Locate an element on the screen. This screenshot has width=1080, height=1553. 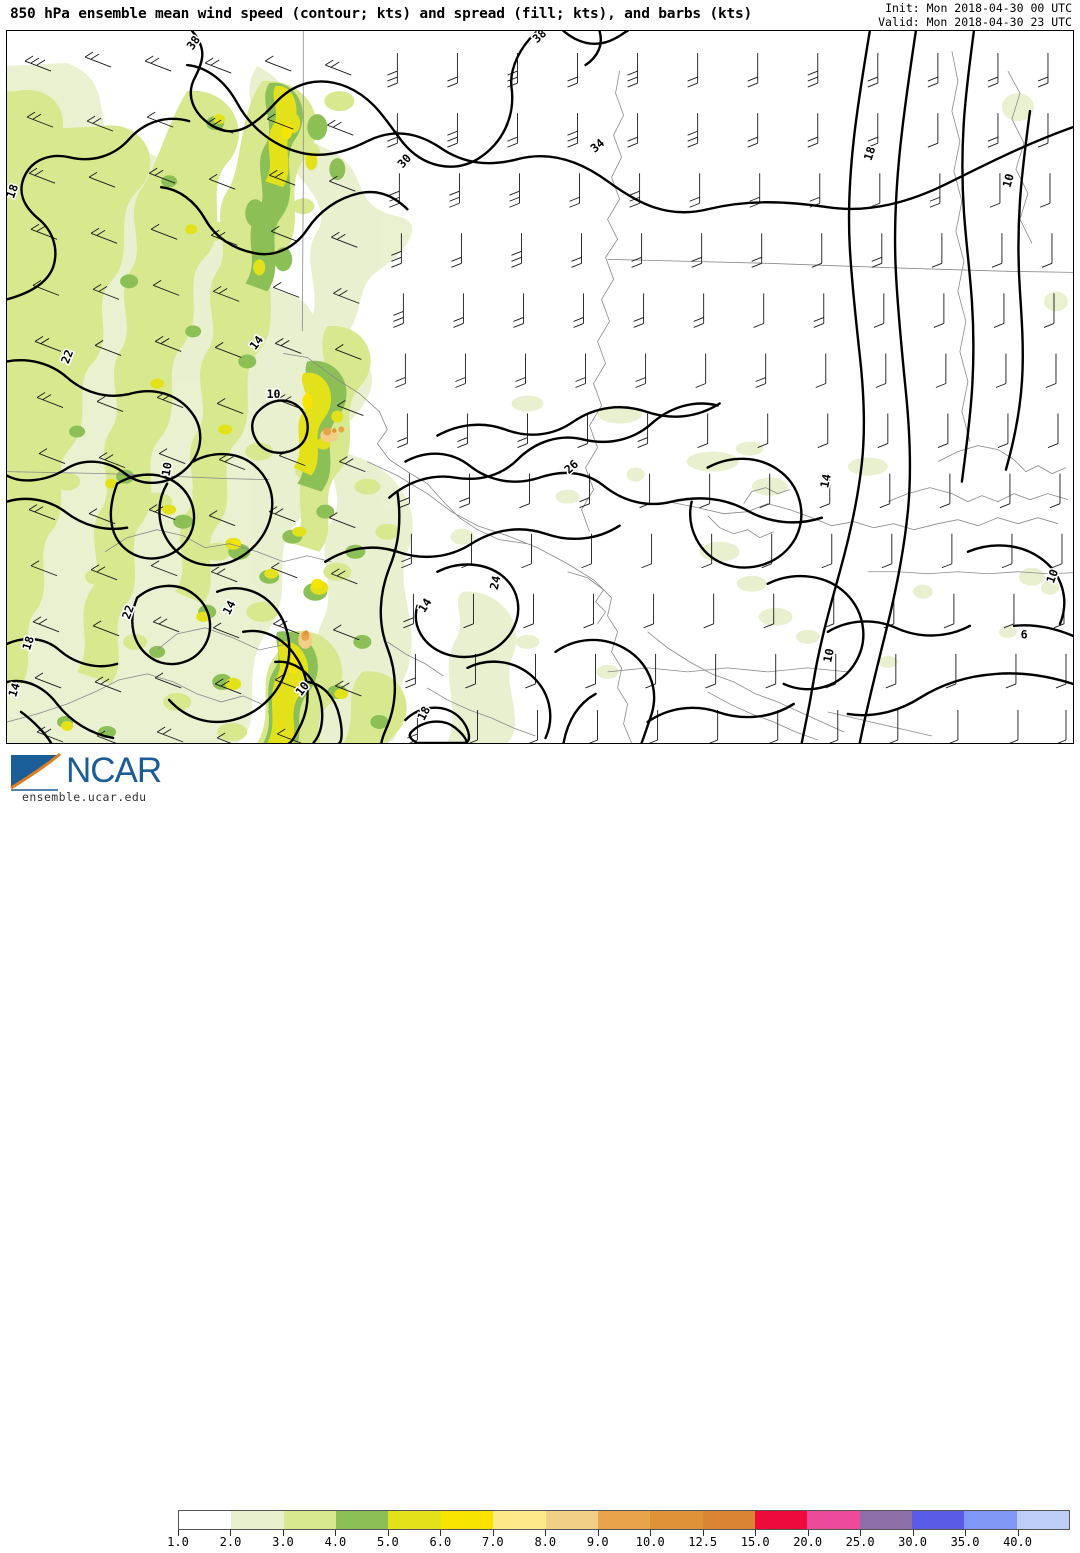
init-time: Init: Mon 2018-04-30 00 UTC is located at coordinates (978, 8).